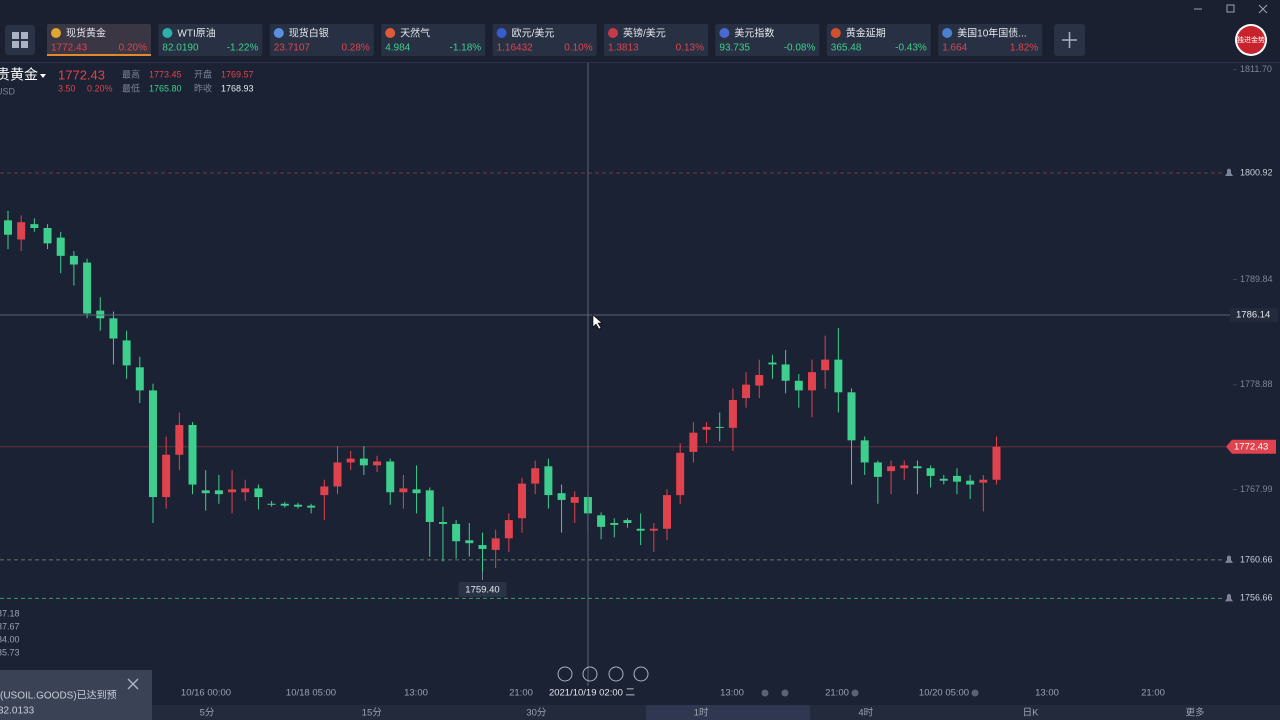  What do you see at coordinates (1230, 8) in the screenshot?
I see `restore` at bounding box center [1230, 8].